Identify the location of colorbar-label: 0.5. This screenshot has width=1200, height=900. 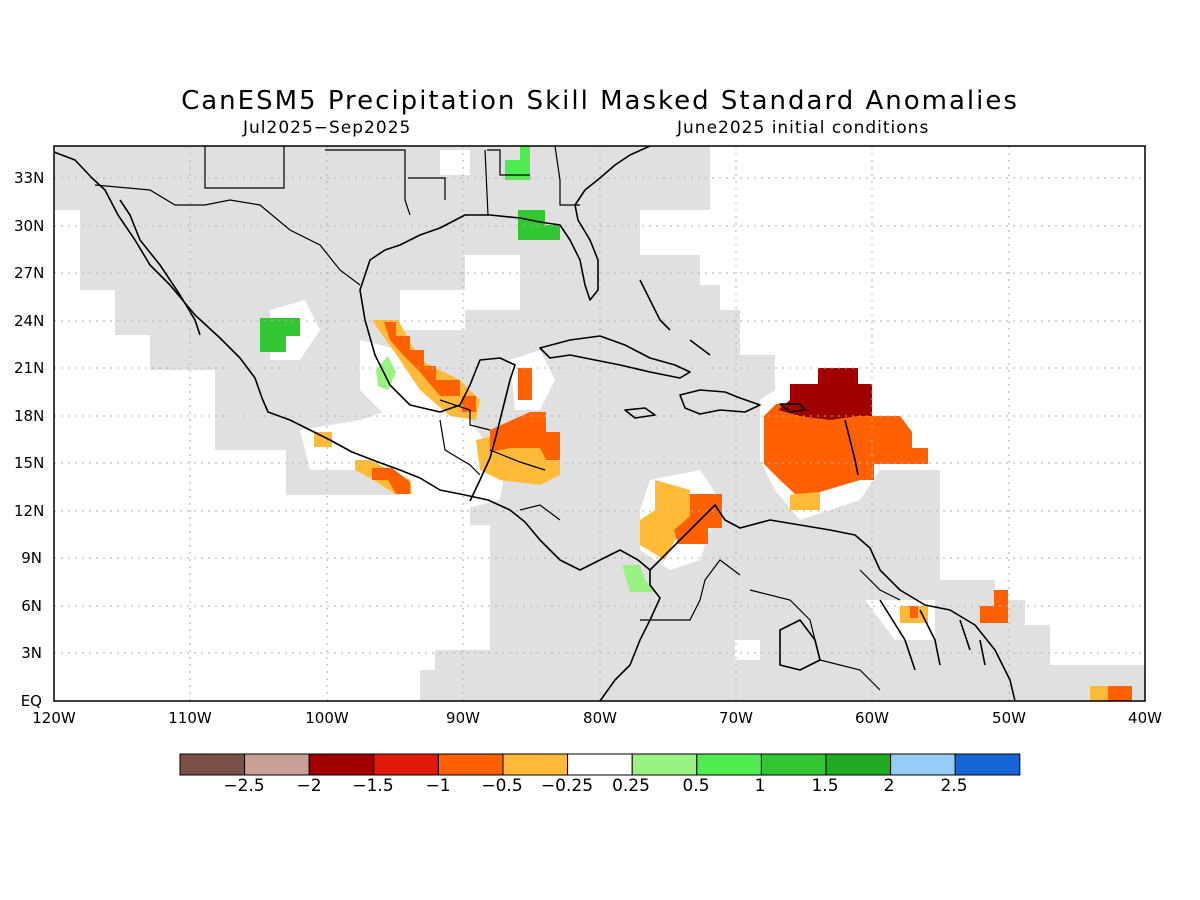
(696, 786).